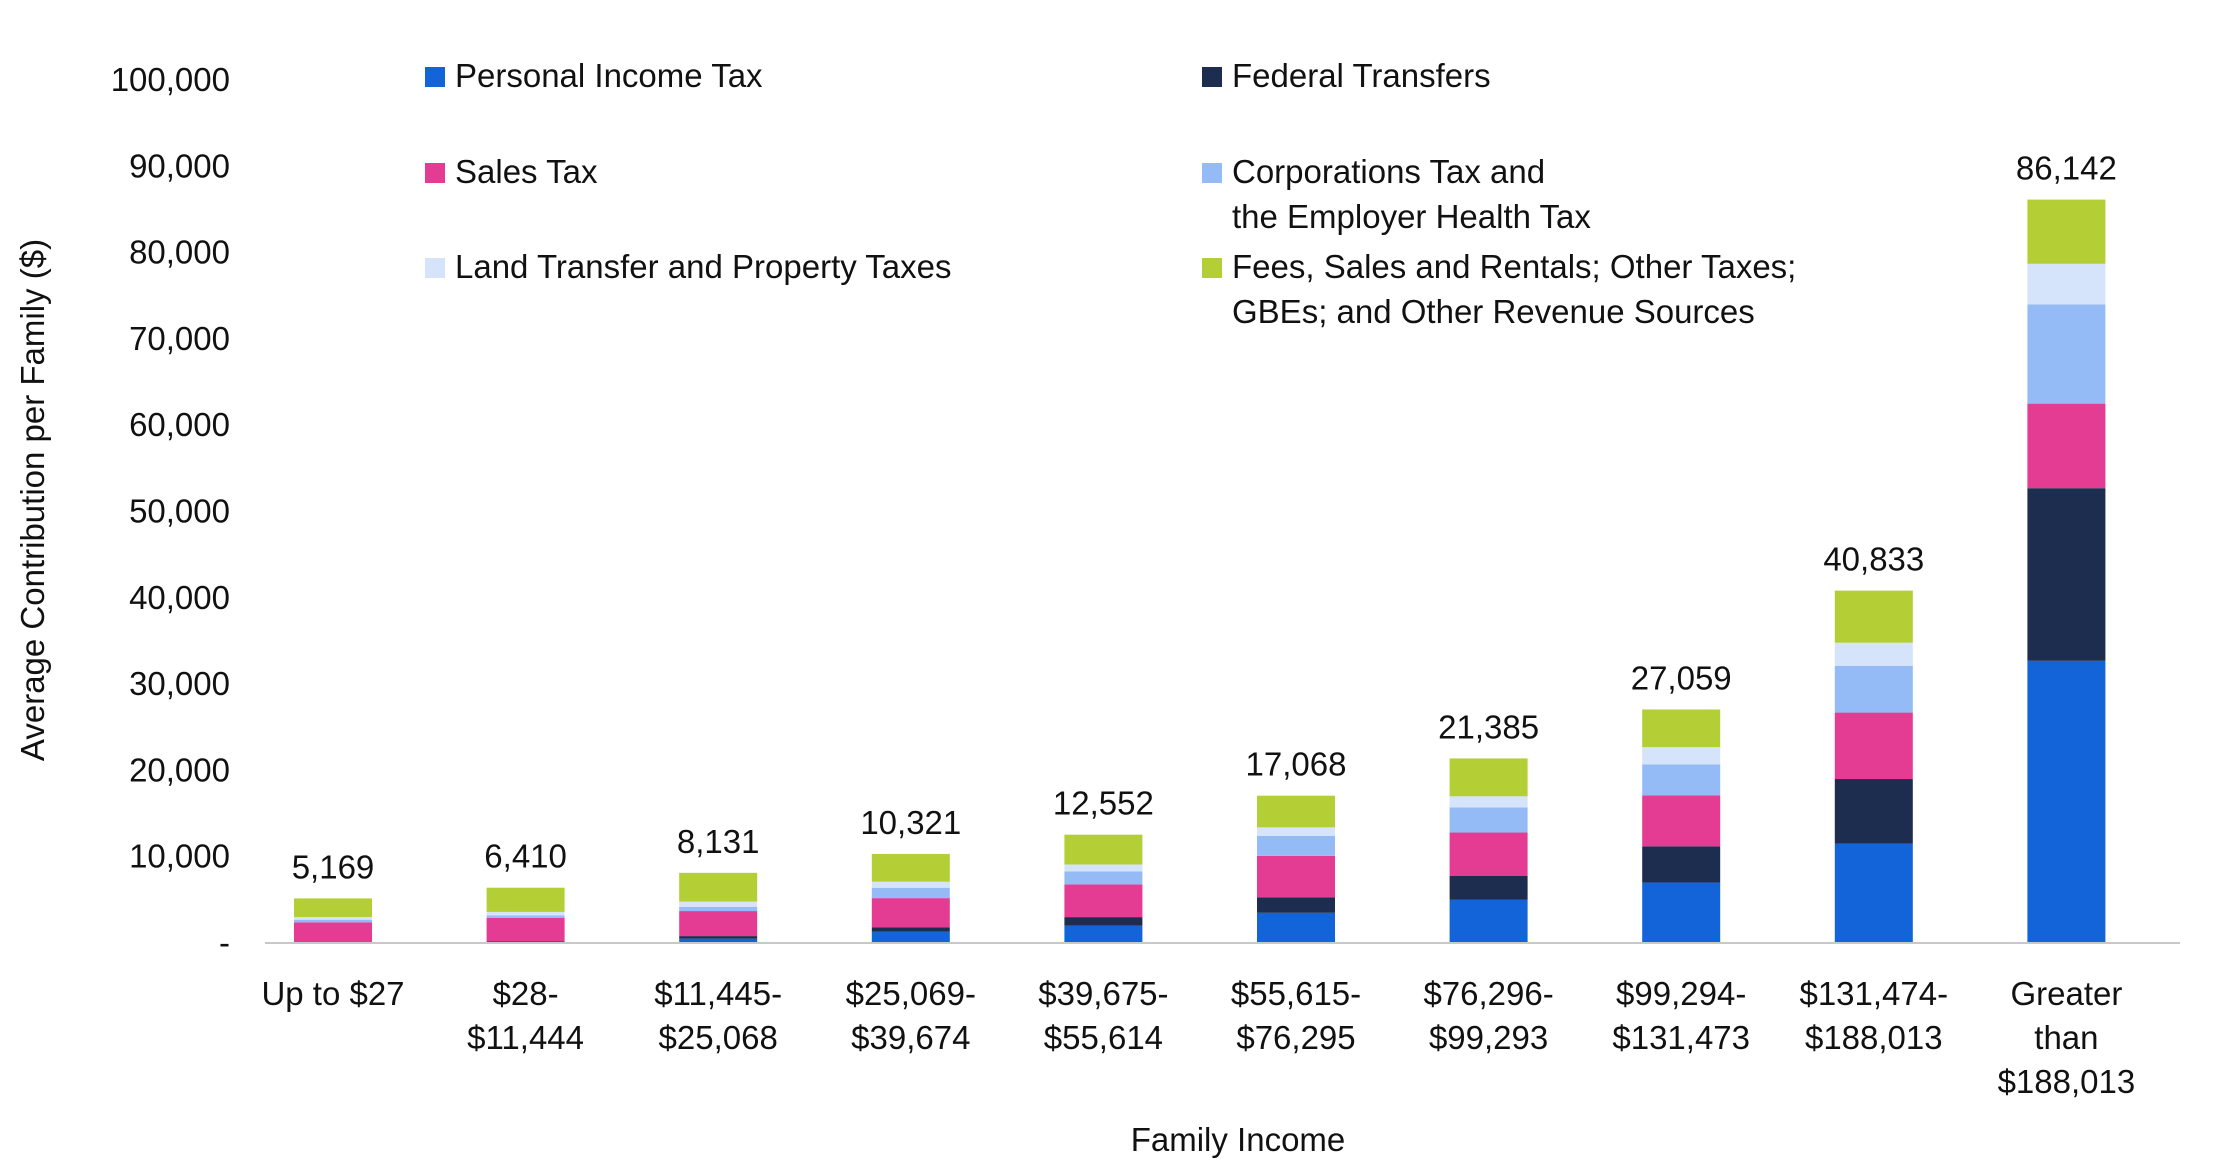 The height and width of the screenshot is (1170, 2217). Describe the element at coordinates (32, 500) in the screenshot. I see `y-axis-title: Average Contribution per Family ($)` at that location.